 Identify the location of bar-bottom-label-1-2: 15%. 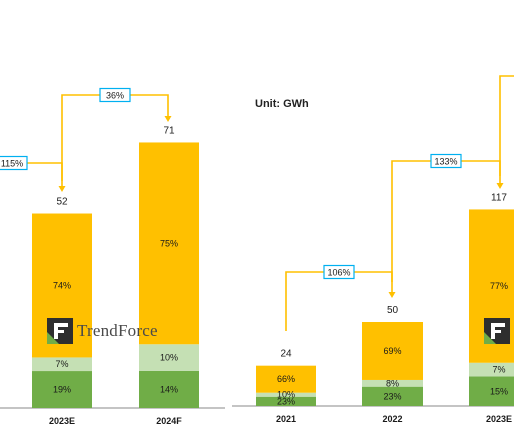
(499, 391).